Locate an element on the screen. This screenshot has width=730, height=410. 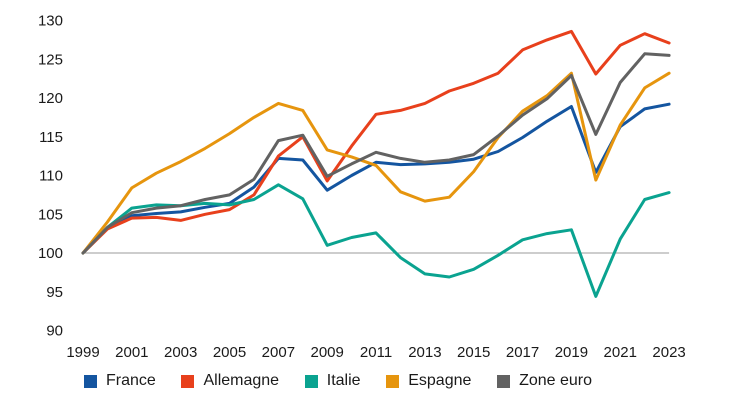
legend-label-allemagne: Allemagne is located at coordinates (241, 380).